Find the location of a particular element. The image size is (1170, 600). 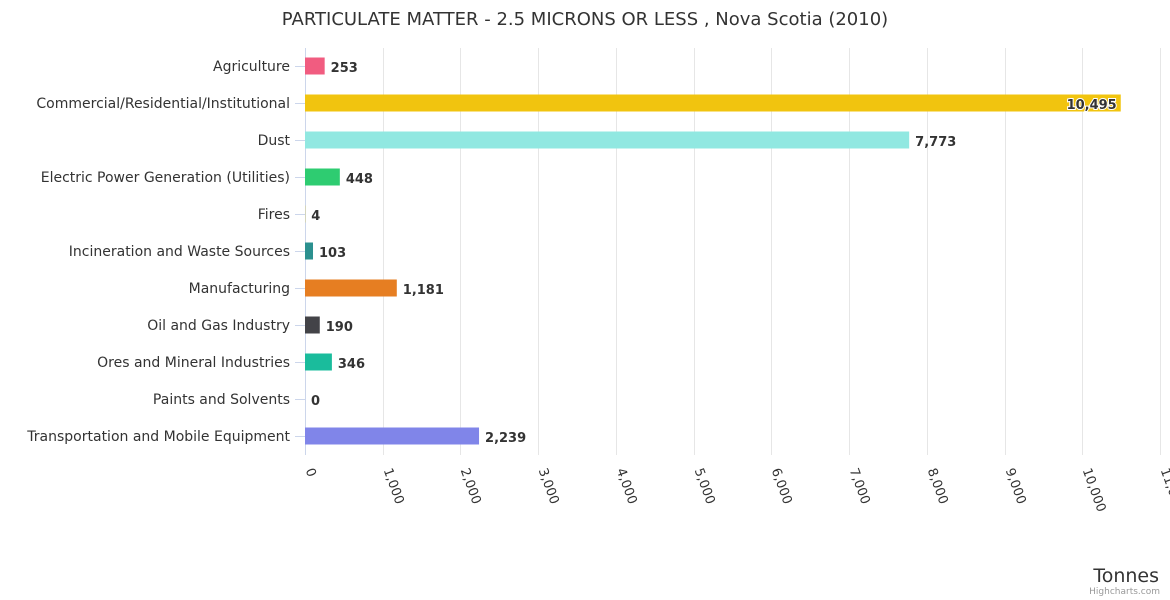

category-label: Paints and Solvents is located at coordinates (221, 400).